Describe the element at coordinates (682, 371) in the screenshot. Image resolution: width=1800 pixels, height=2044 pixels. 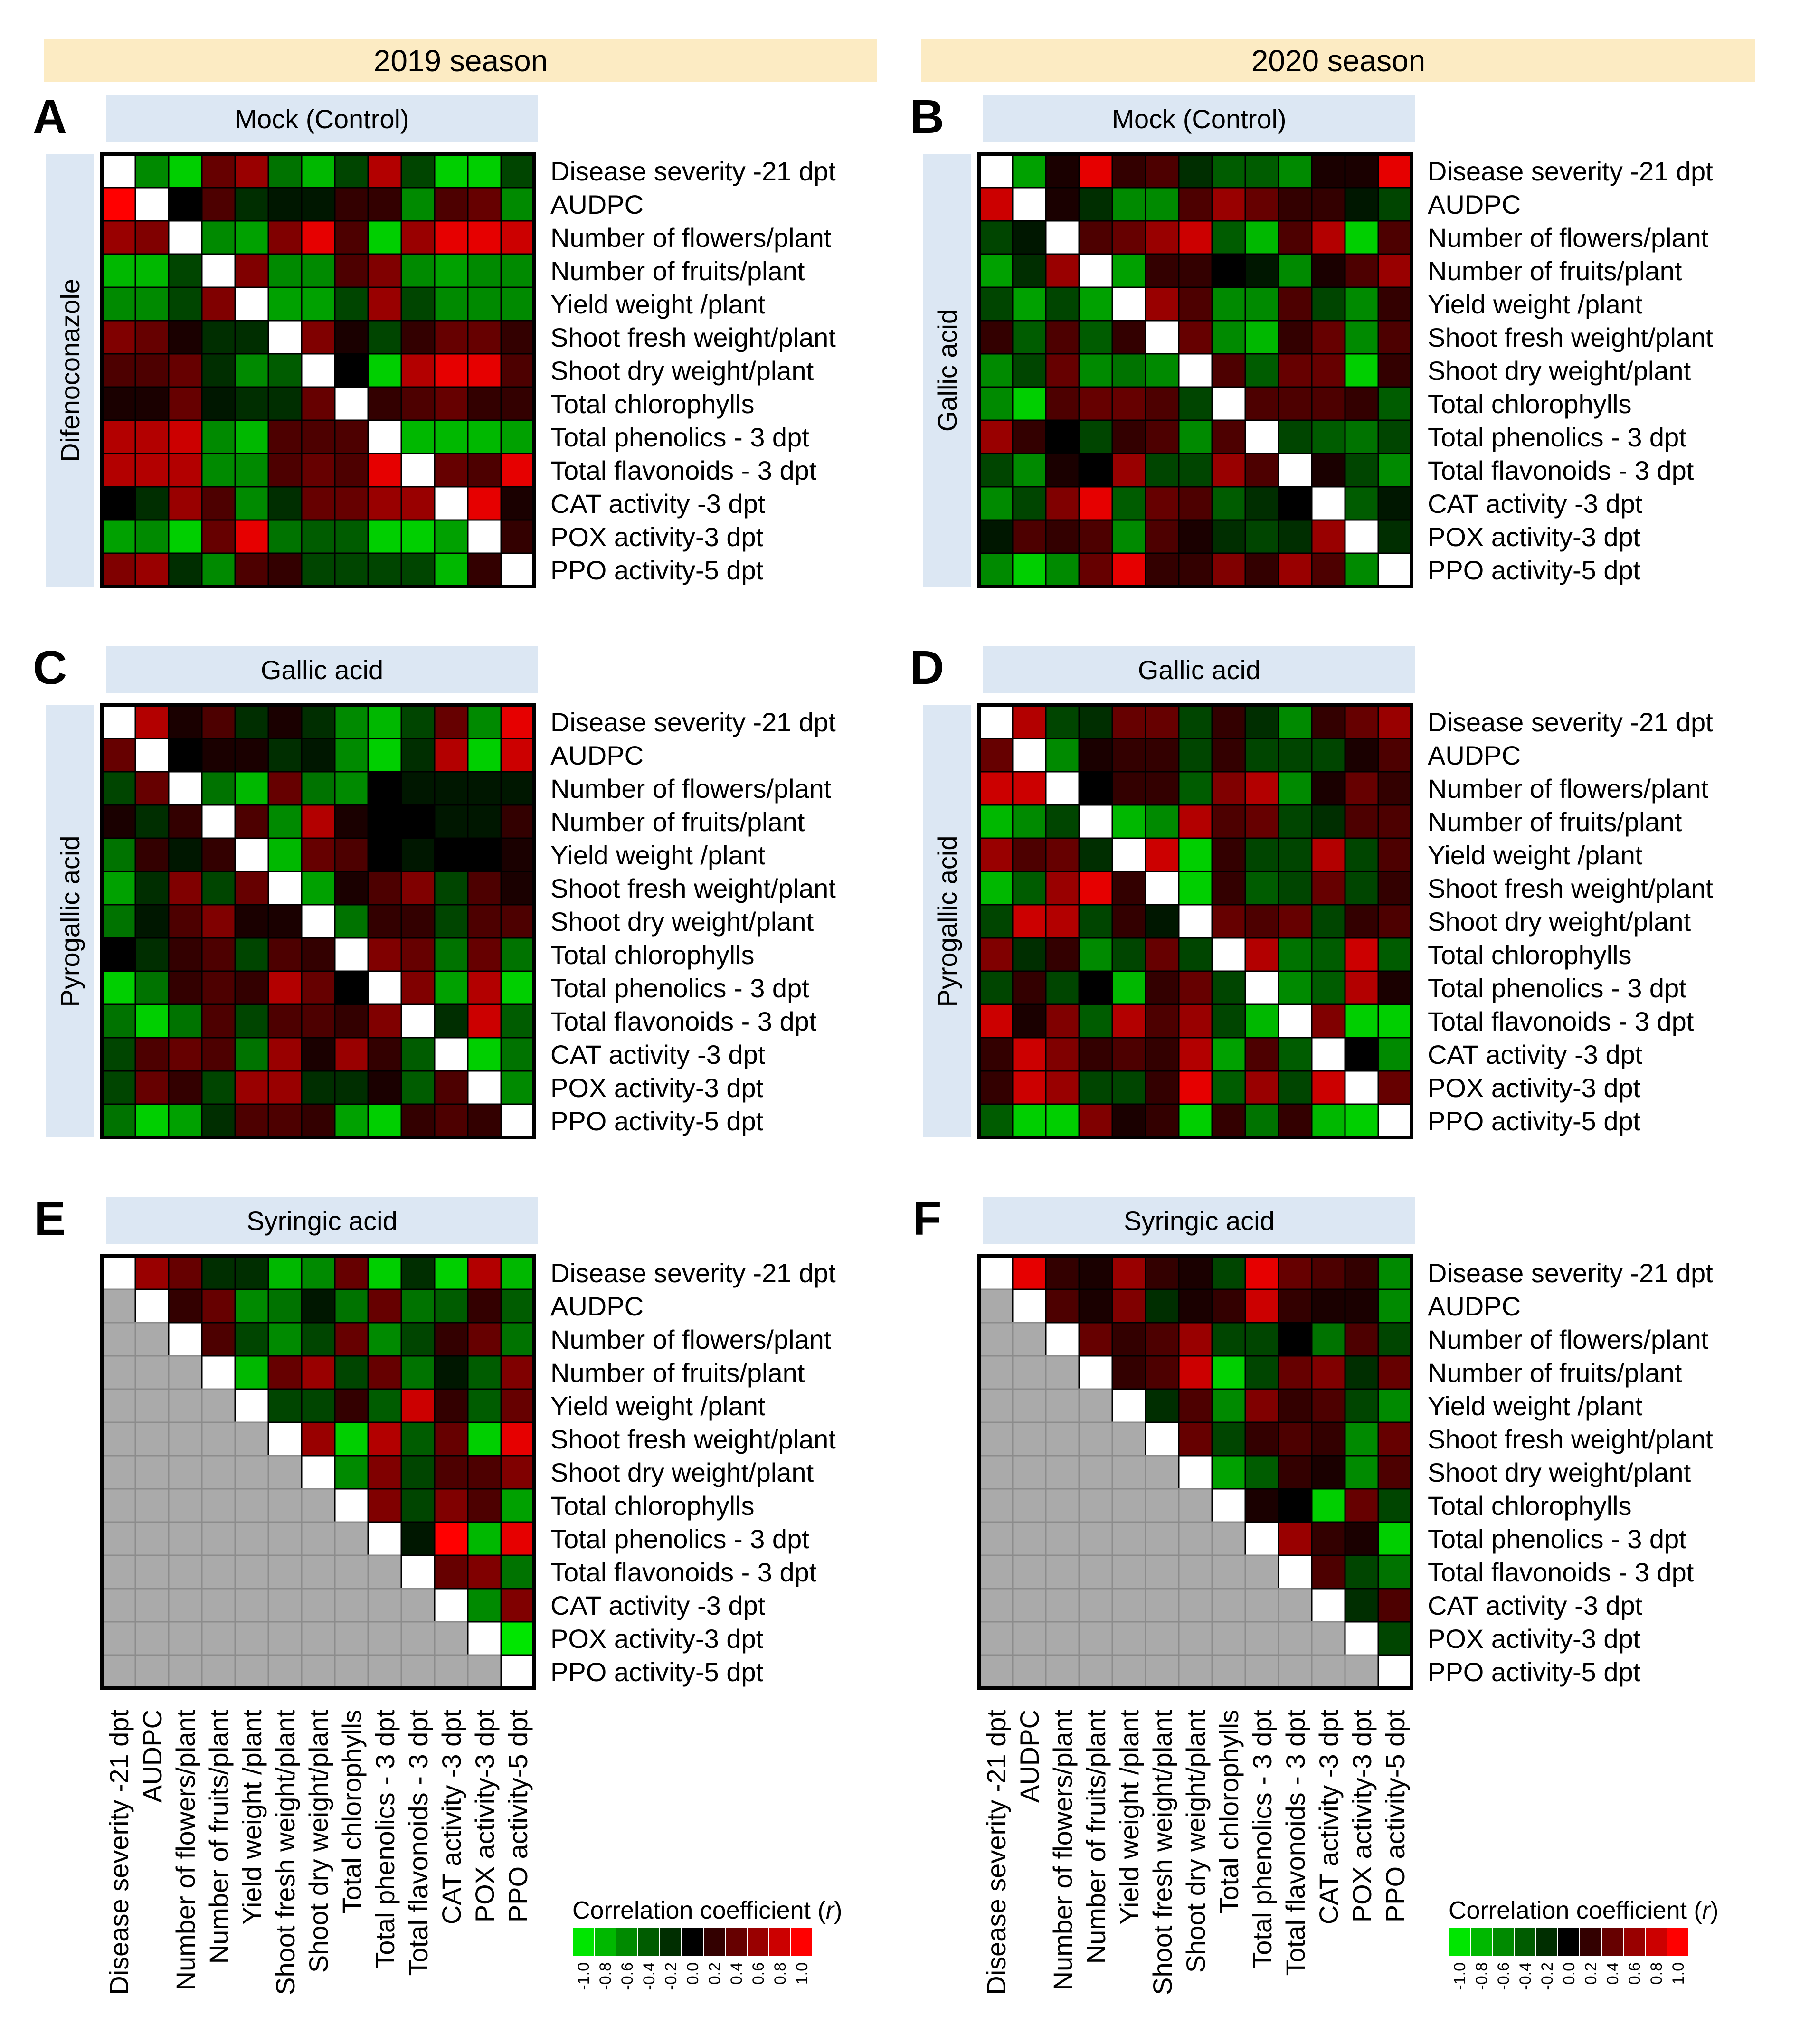
I see `row-label-shoot-dry-weight-plant: Shoot dry weight/plant` at that location.